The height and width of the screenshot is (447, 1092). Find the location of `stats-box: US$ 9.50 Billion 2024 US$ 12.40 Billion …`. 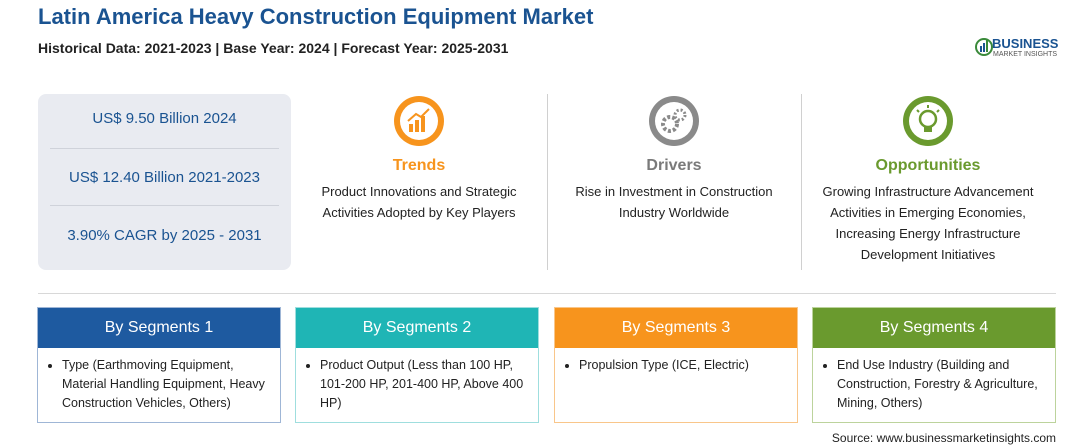

stats-box: US$ 9.50 Billion 2024 US$ 12.40 Billion … is located at coordinates (164, 182).